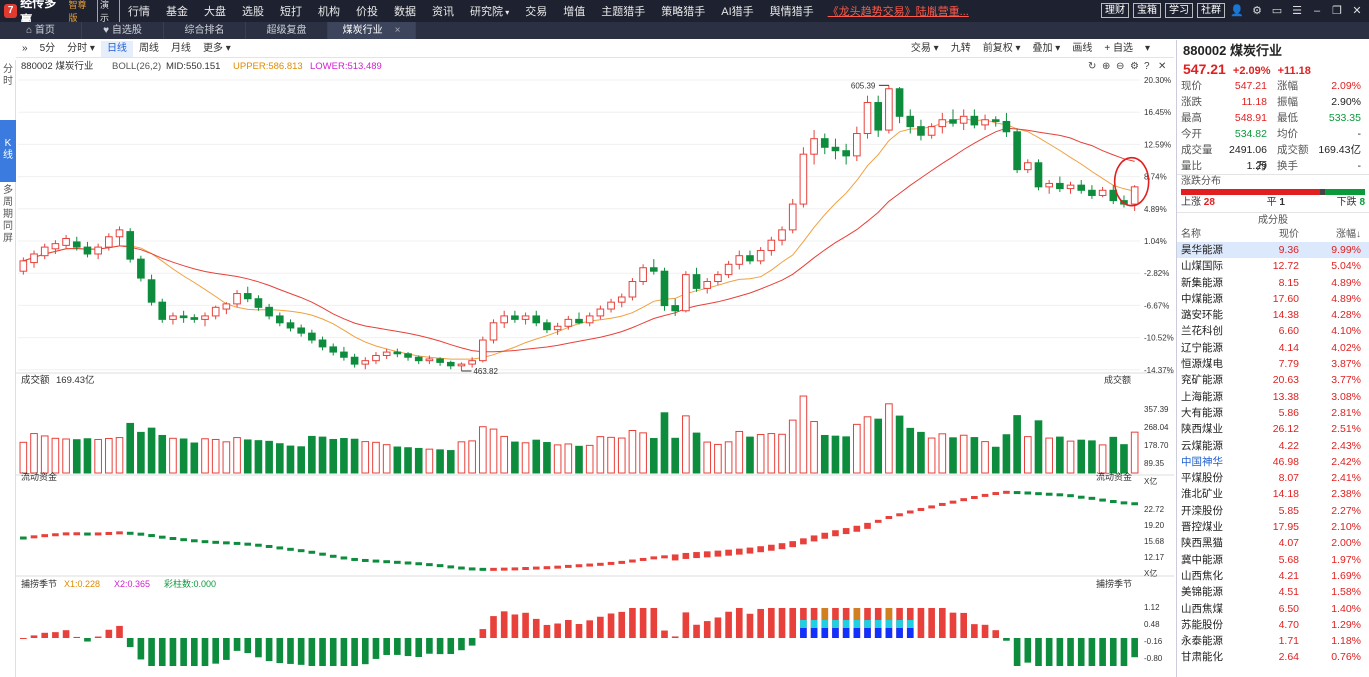 This screenshot has height=677, width=1369. I want to click on menu-11: 增值, so click(574, 12).